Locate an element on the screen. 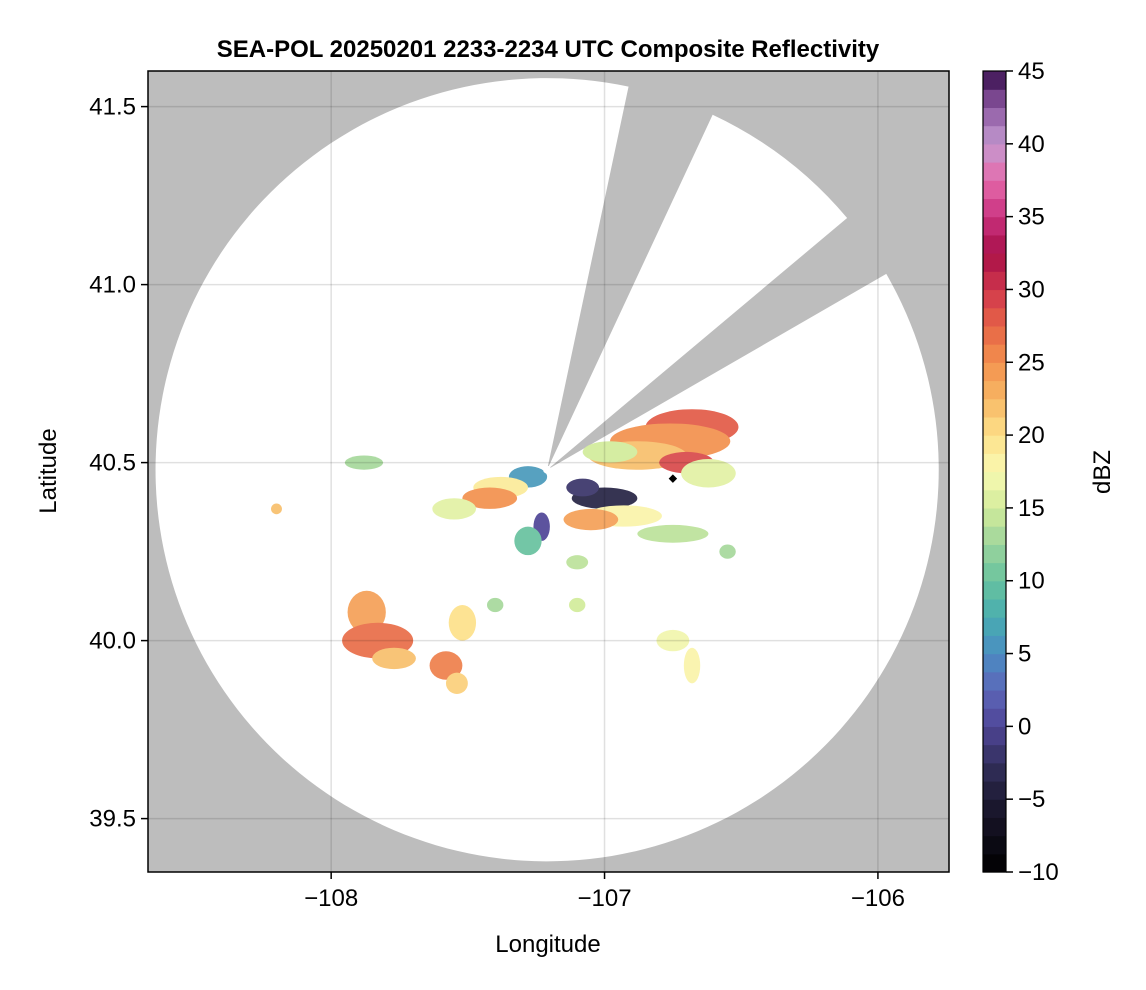  y-axis-label: Latitude is located at coordinates (48, 470).